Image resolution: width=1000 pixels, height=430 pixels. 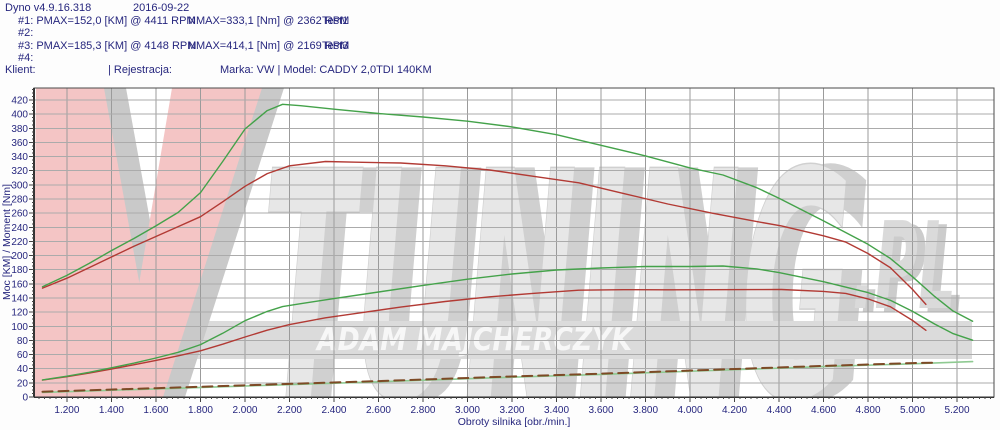 What do you see at coordinates (912, 271) in the screenshot?
I see `svg-text: .PL` at bounding box center [912, 271].